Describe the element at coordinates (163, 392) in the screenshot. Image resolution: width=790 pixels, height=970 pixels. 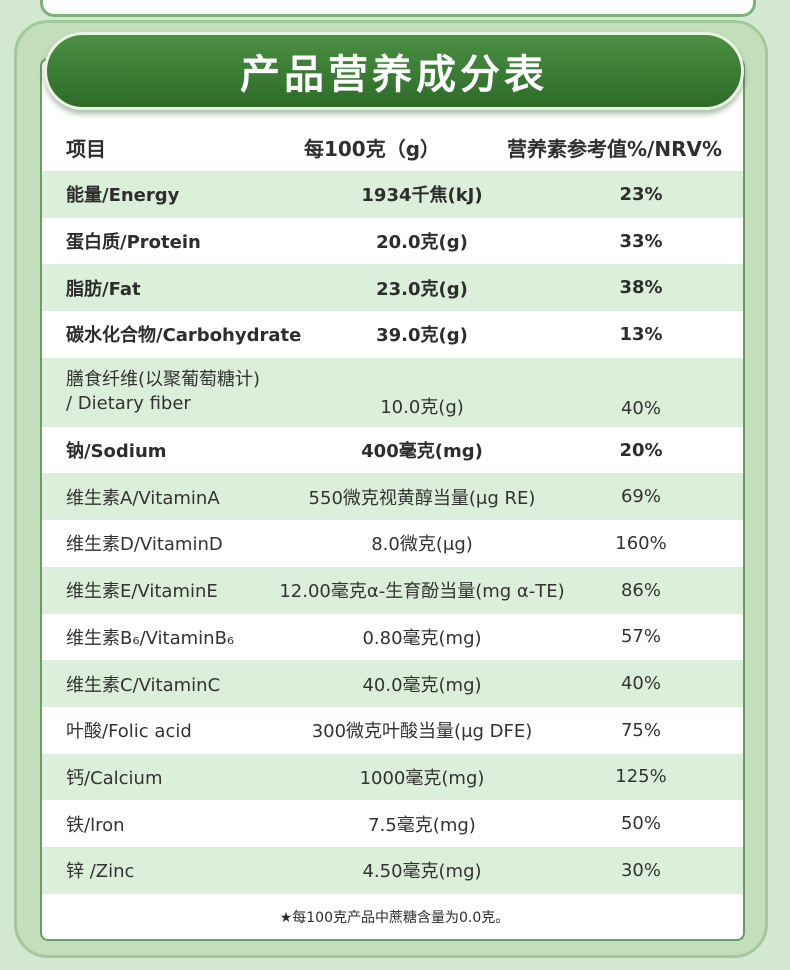
I see `nutrient-name: 膳食纤维(以聚葡萄糖计) / Dietary fiber` at that location.